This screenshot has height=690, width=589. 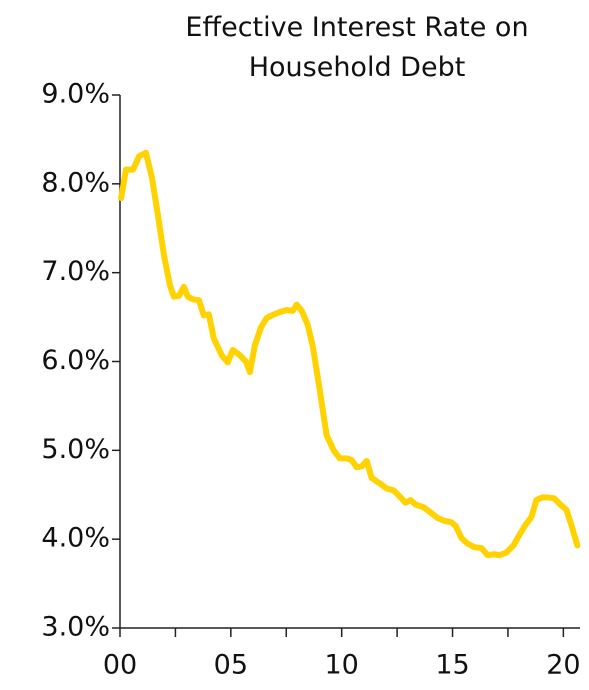 I want to click on x-tick-label: 05, so click(x=231, y=665).